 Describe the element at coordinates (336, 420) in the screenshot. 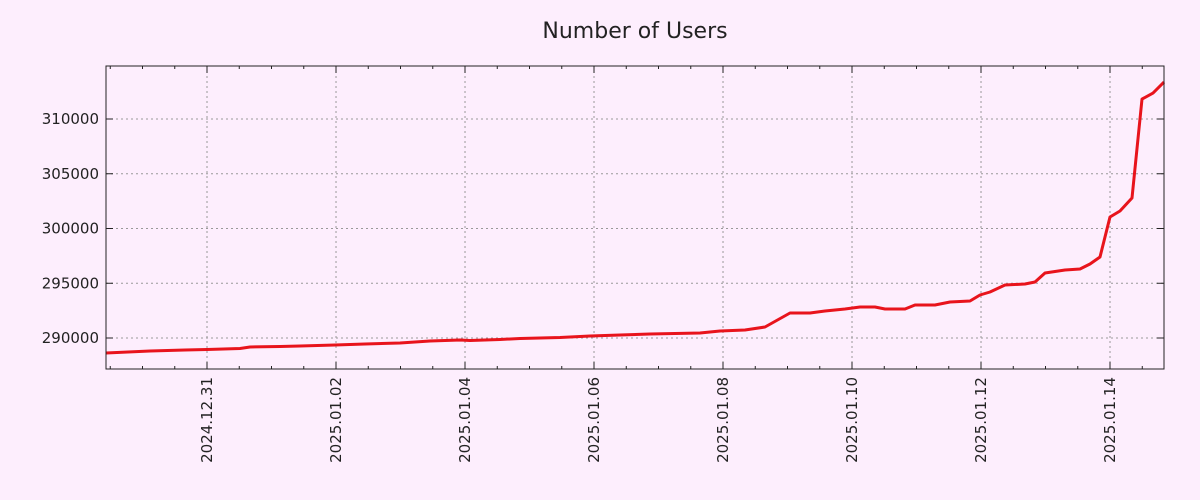

I see `x-tick-label: 2025.01.02` at that location.